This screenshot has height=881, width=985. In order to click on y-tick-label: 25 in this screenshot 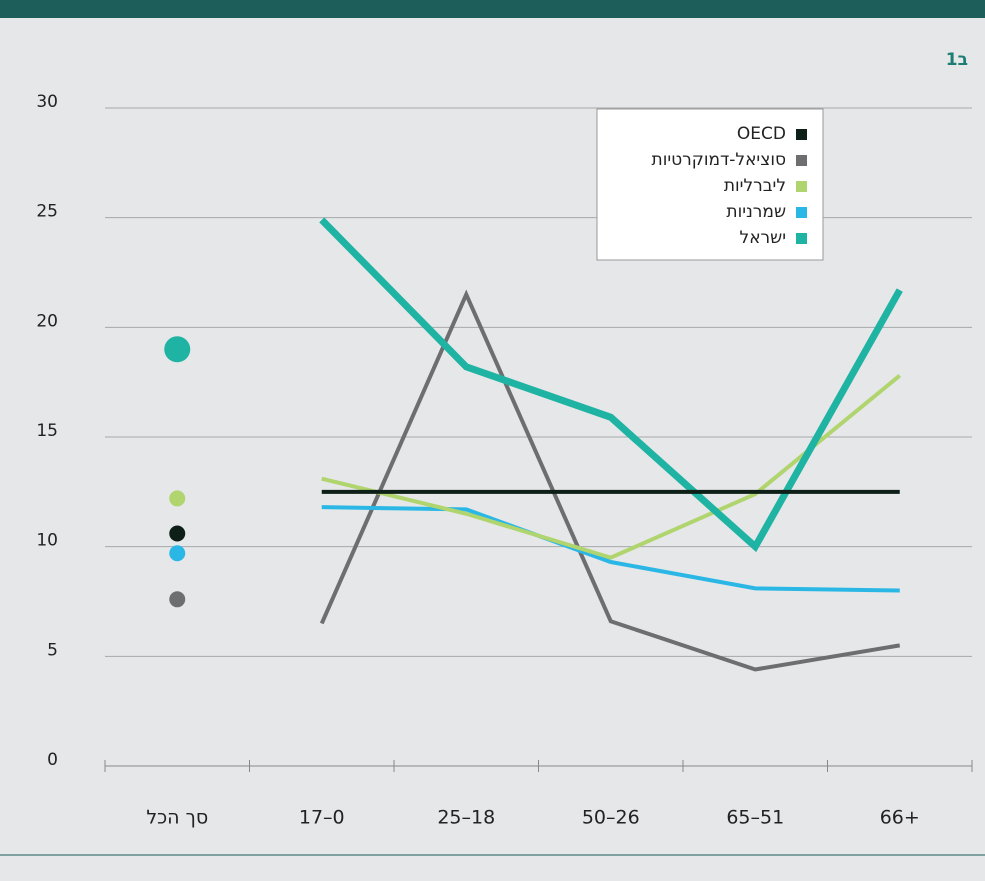, I will do `click(47, 212)`.